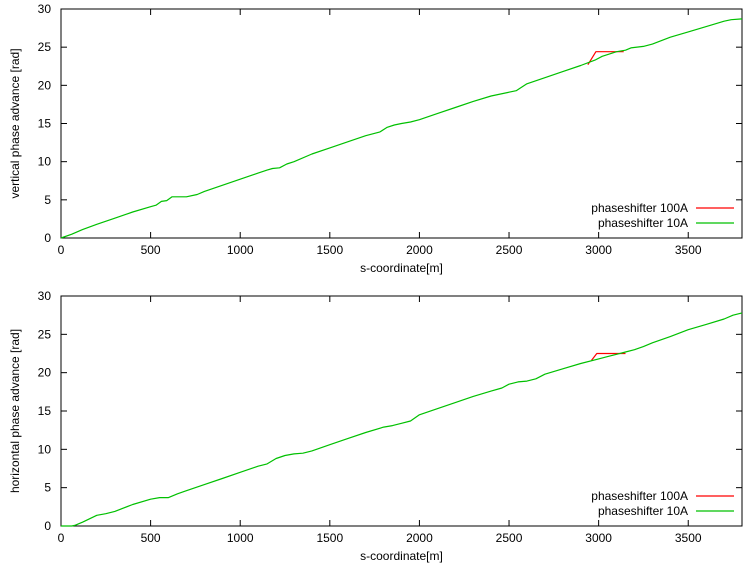  Describe the element at coordinates (605, 58) in the screenshot. I see `series-line-100a` at that location.